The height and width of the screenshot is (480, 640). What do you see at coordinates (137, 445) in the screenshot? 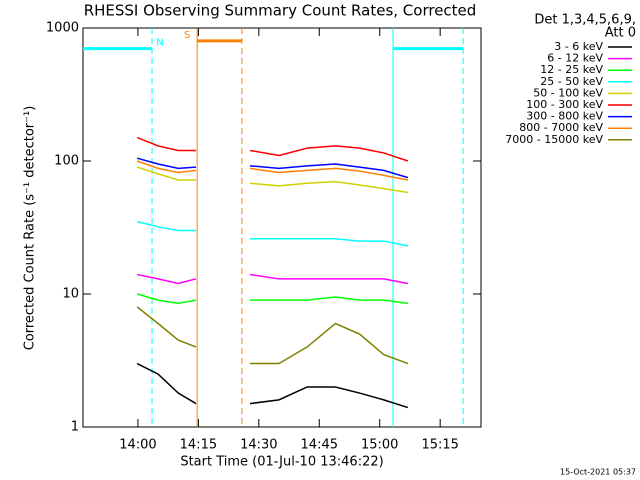
I see `x-tick-label: 14:00` at bounding box center [137, 445].